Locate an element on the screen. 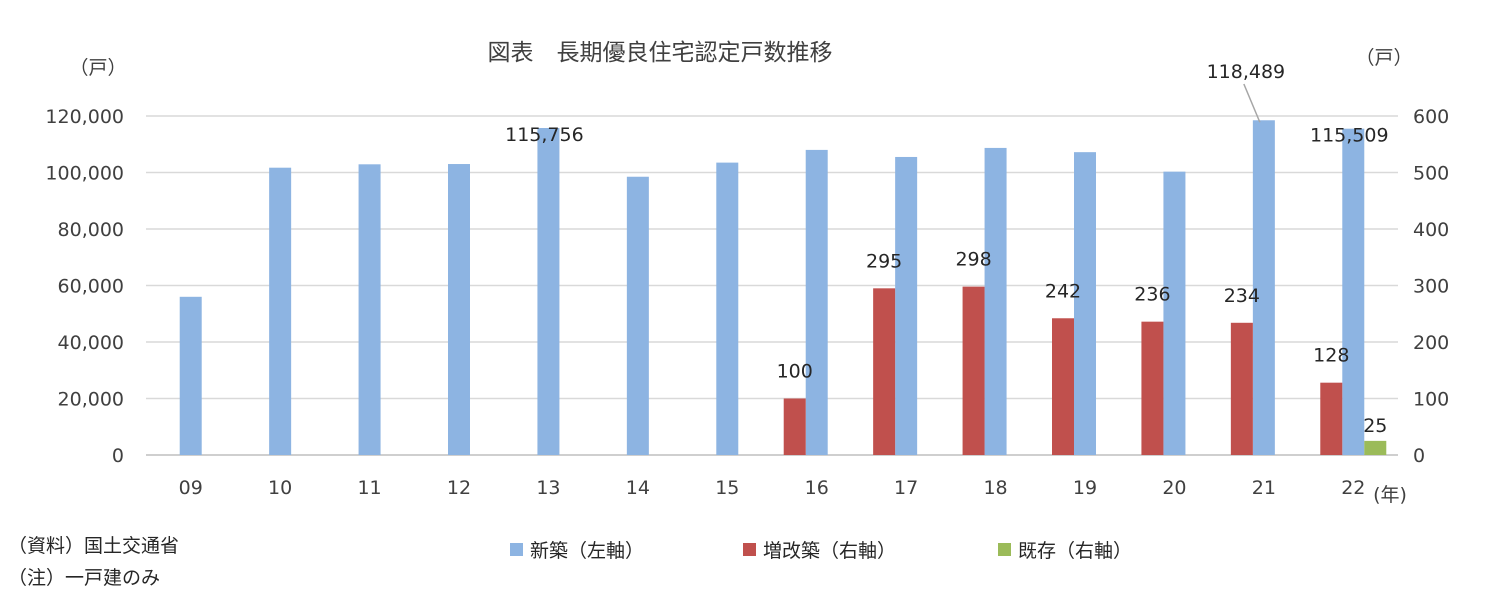  legend-label: 増改築（右軸） is located at coordinates (829, 551).